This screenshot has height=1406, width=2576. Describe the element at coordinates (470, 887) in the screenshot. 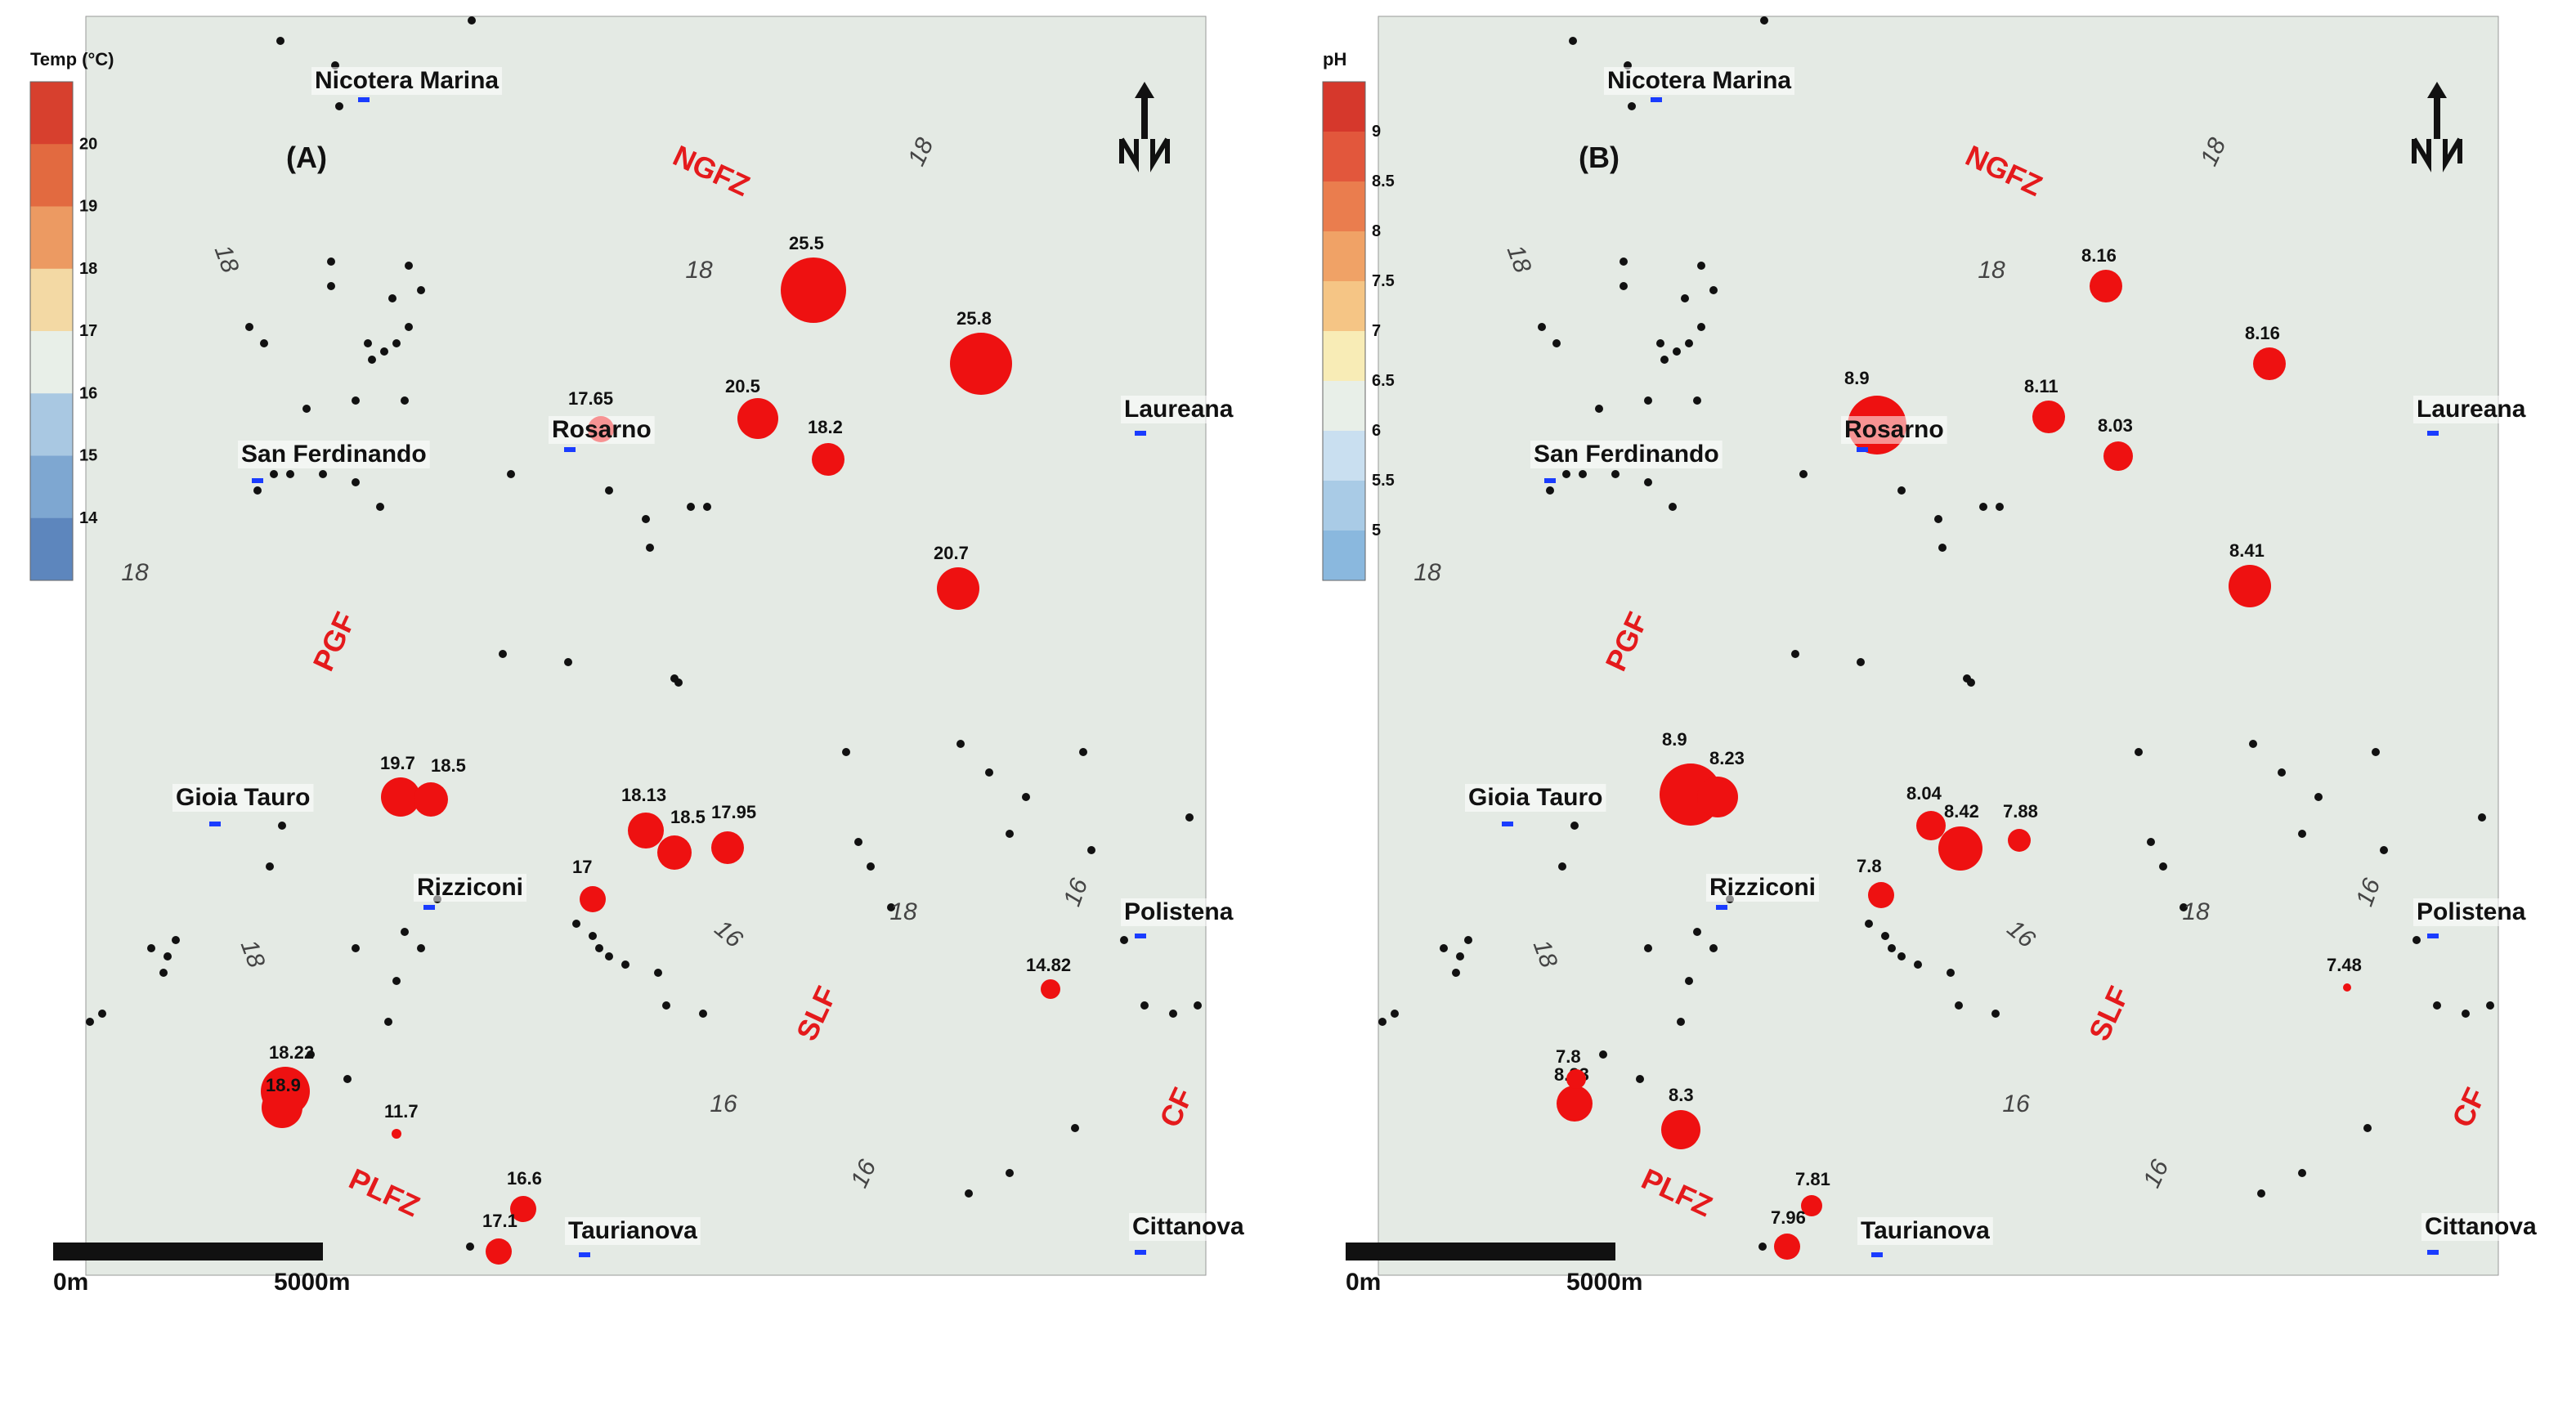

I see `town-label-rizziconi: Rizziconi` at that location.